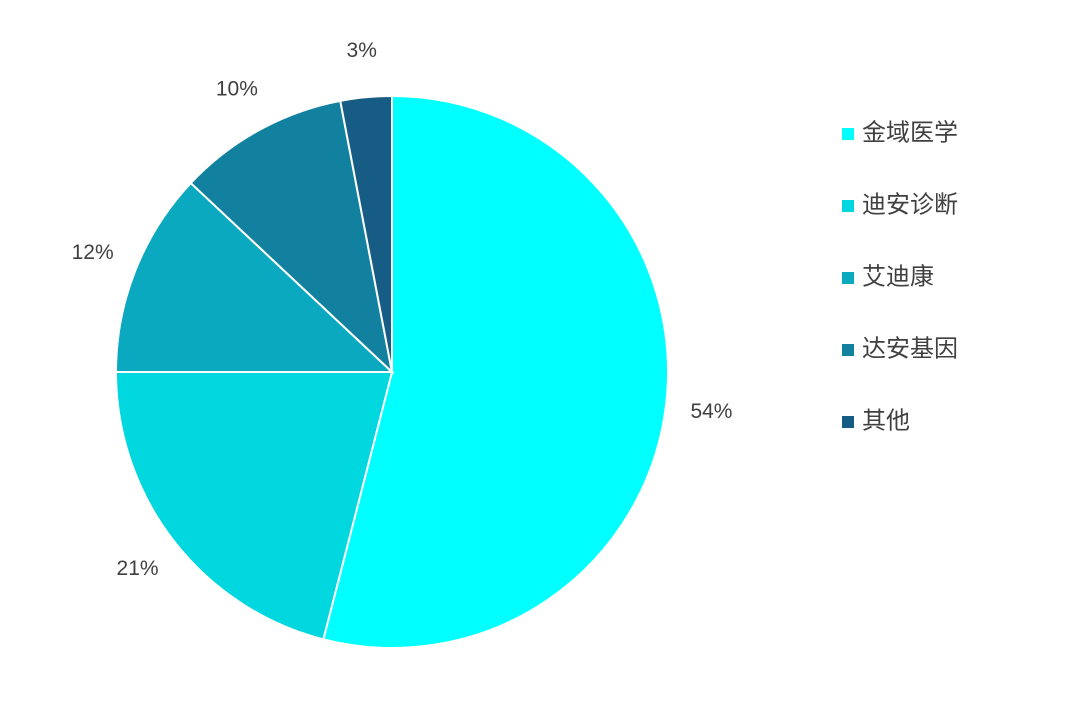  What do you see at coordinates (910, 348) in the screenshot?
I see `legend-label: 达安基因` at bounding box center [910, 348].